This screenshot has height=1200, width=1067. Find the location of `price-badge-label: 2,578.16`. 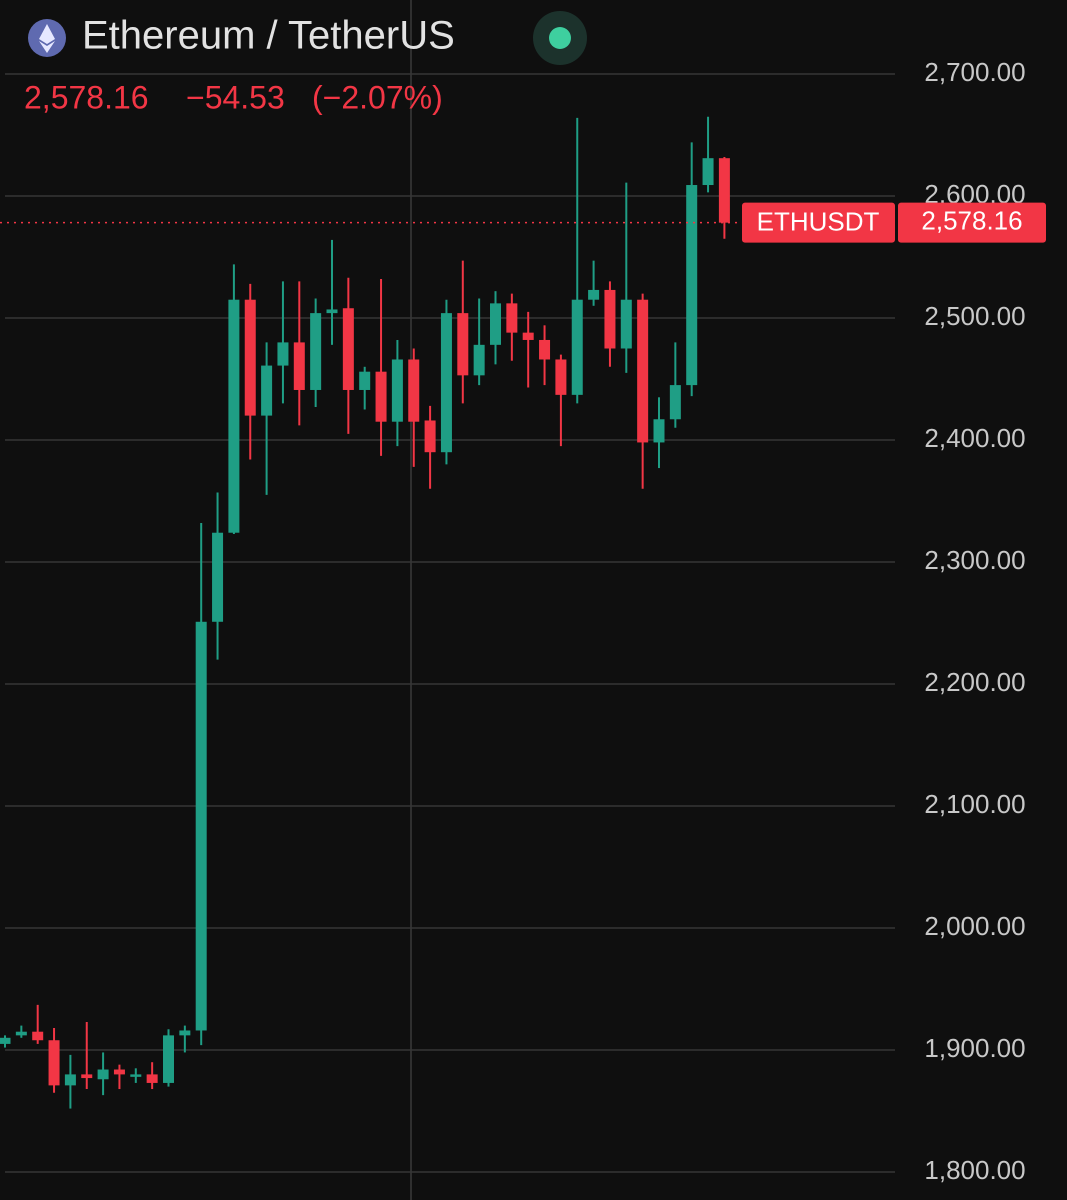

price-badge-label: 2,578.16 is located at coordinates (971, 221).